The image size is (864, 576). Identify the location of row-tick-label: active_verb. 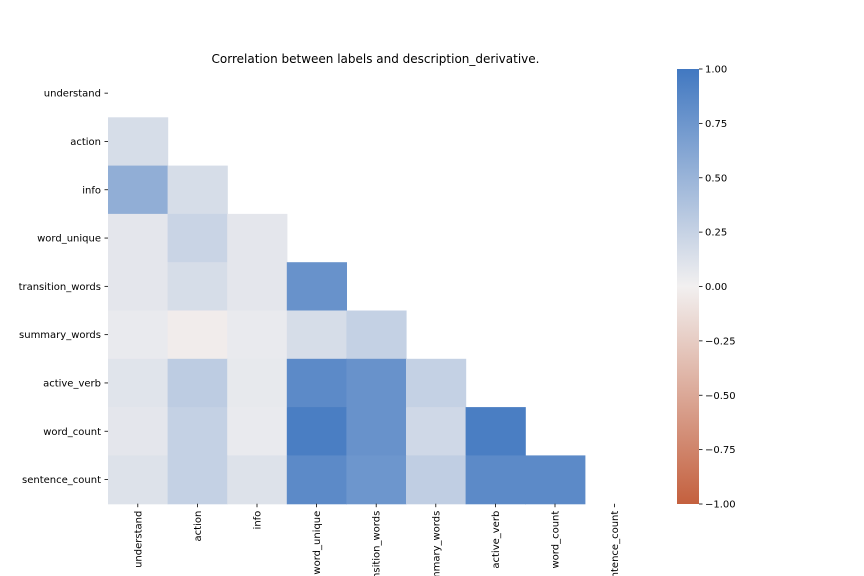
(72, 383).